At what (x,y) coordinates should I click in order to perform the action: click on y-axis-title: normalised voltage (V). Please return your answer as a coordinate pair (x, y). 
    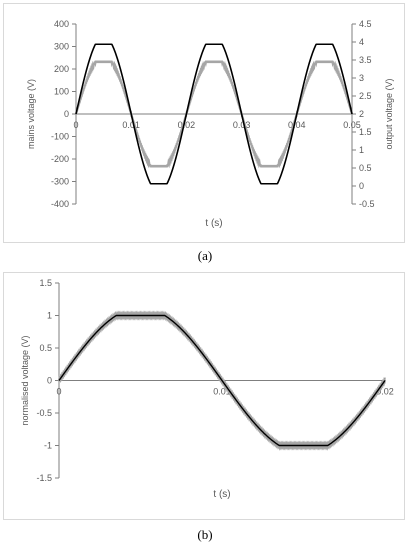
    Looking at the image, I should click on (25, 380).